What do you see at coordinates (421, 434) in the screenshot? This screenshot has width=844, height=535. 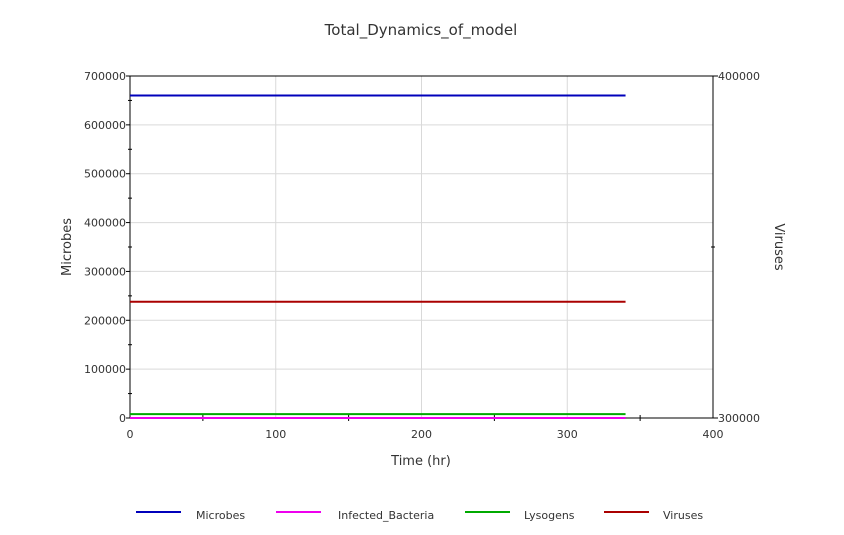 I see `x-tick-label: 200` at bounding box center [421, 434].